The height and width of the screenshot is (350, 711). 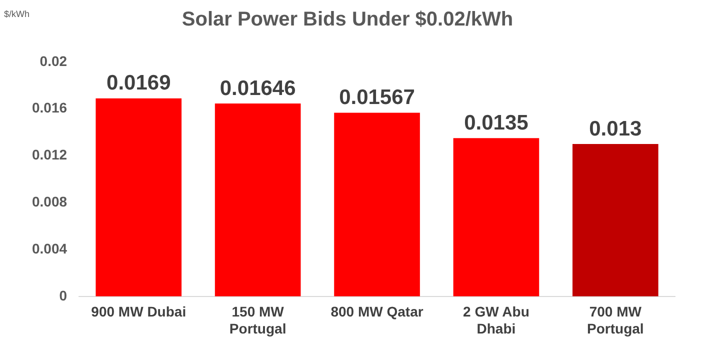 I want to click on y-tick-label: 0.008, so click(x=50, y=202).